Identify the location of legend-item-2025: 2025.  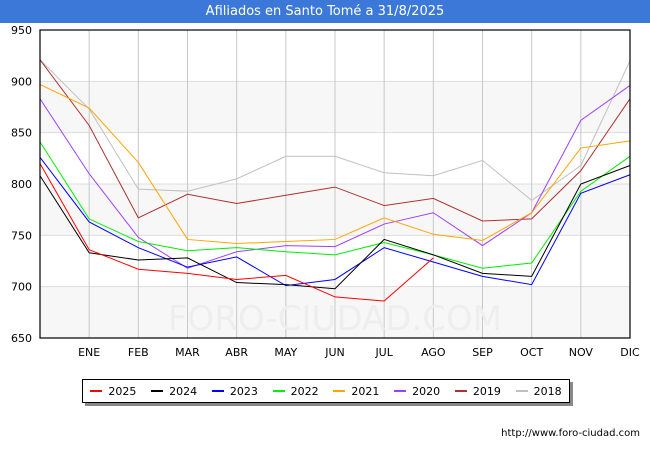
(113, 391).